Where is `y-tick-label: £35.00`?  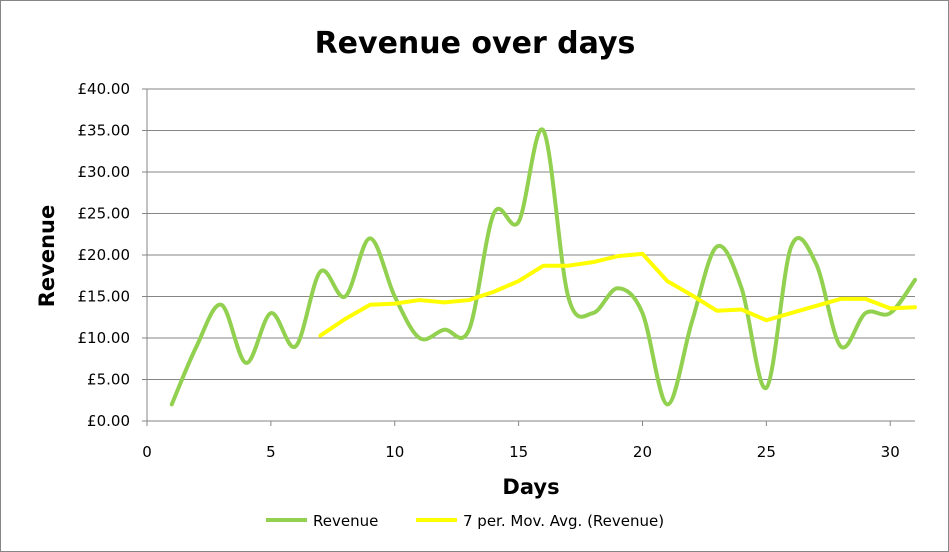 y-tick-label: £35.00 is located at coordinates (104, 131).